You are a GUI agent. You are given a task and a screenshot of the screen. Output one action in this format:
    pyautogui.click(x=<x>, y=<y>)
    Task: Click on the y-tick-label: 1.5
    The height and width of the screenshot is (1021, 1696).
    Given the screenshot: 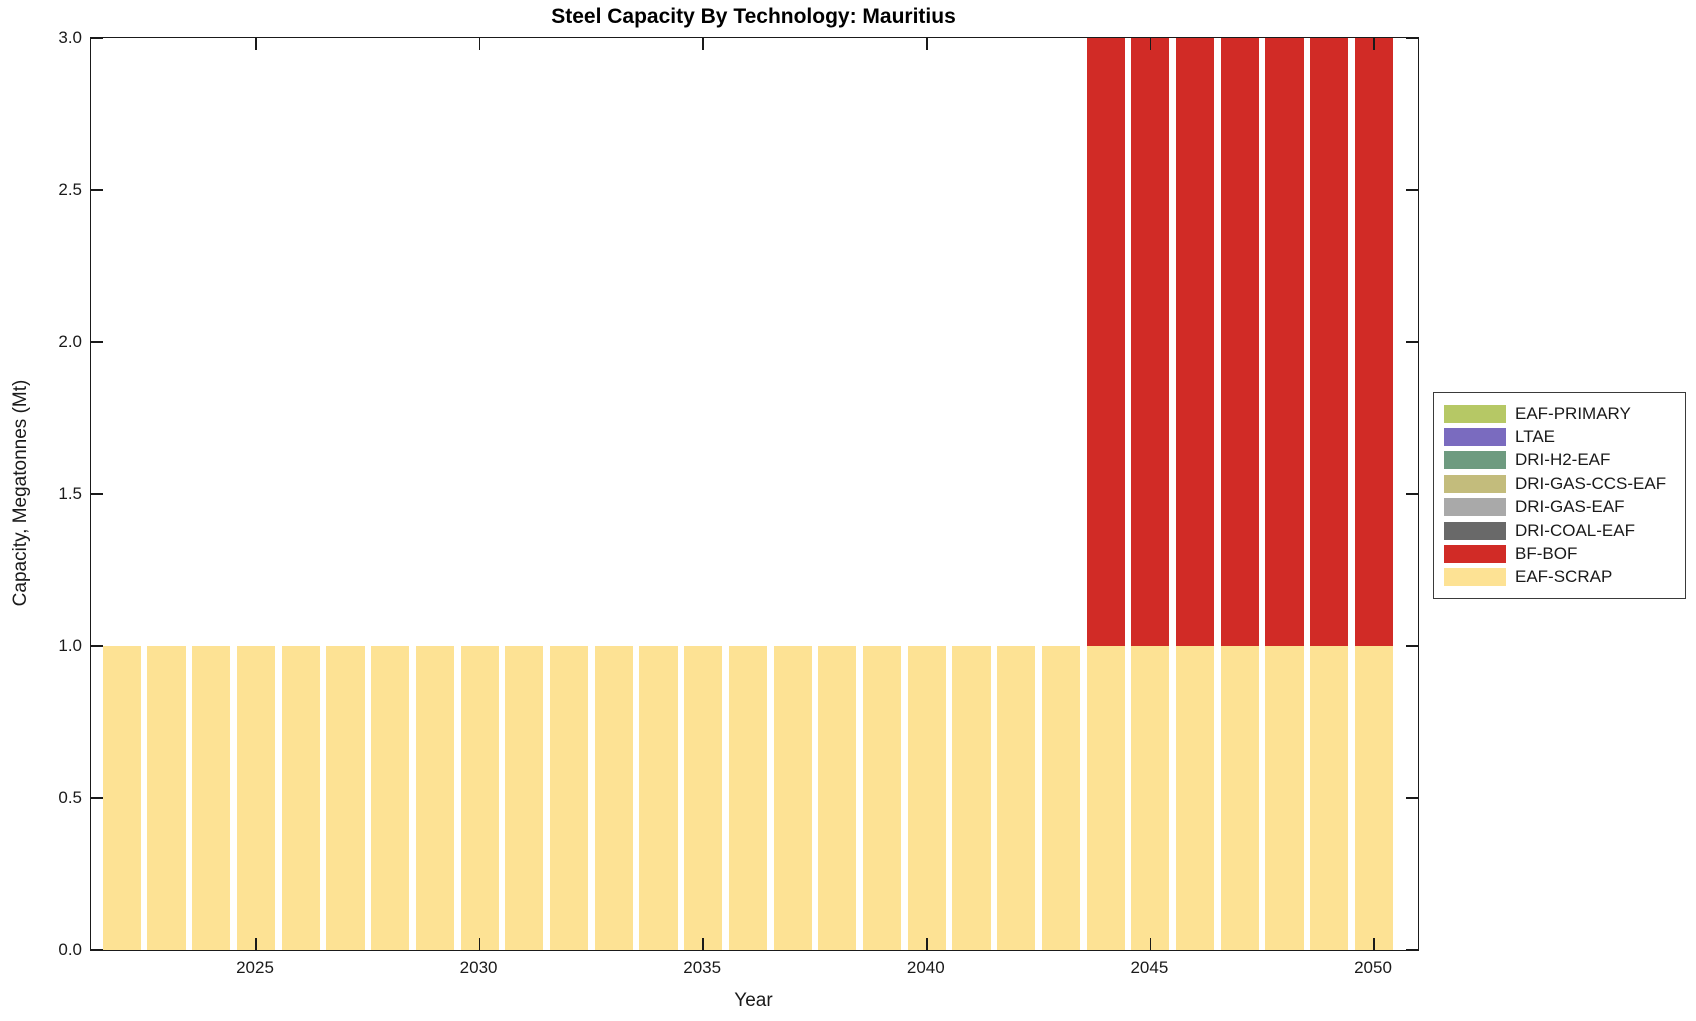 What is the action you would take?
    pyautogui.click(x=70, y=493)
    